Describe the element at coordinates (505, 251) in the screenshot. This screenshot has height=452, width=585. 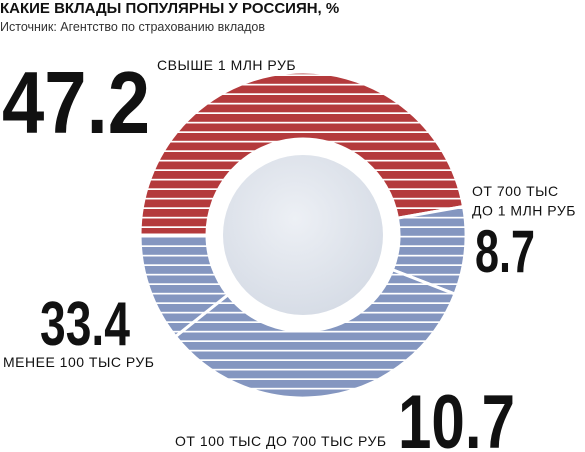
I see `value-label: 8.7` at that location.